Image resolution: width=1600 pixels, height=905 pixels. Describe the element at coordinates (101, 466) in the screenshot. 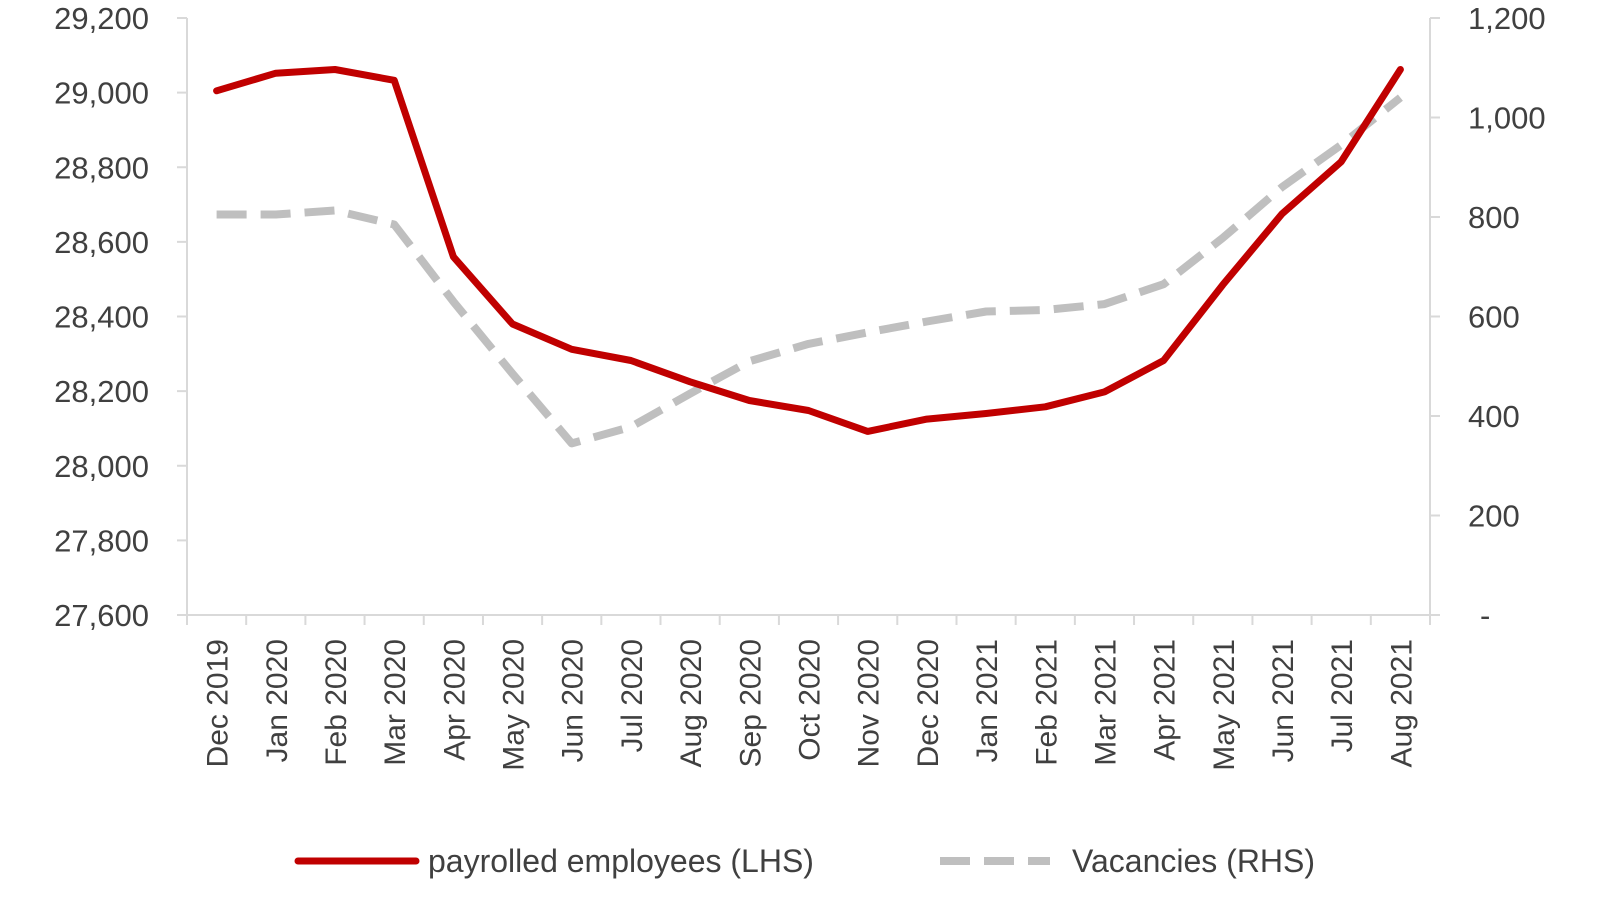

I see `left-tick-label: 28,000` at that location.